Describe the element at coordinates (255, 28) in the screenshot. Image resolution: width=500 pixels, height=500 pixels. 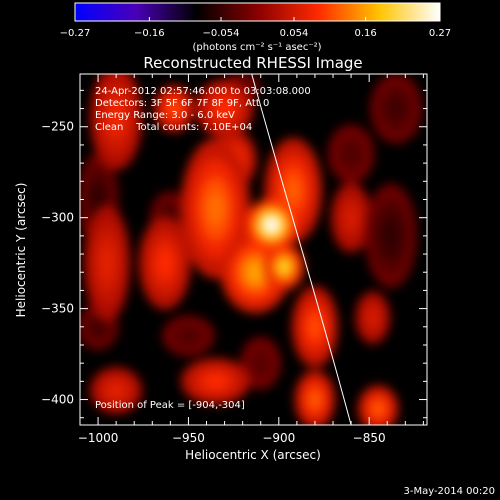
I see `colorbar-ticks: −0.27 −0.16 −0.054 0.054 0.16 0.27` at that location.